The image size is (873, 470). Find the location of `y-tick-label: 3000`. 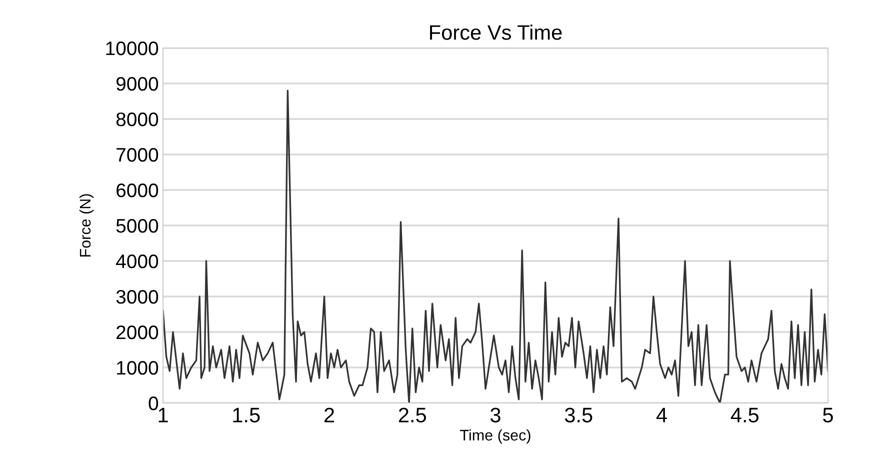

y-tick-label: 3000 is located at coordinates (137, 297).